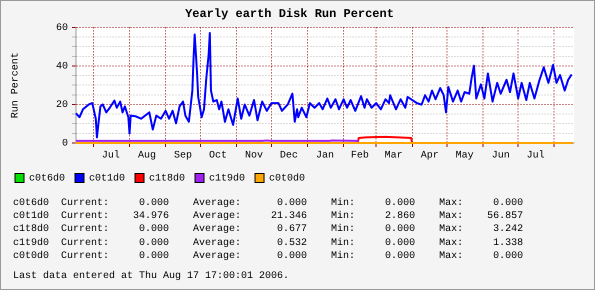 This screenshot has width=595, height=290. What do you see at coordinates (268, 243) in the screenshot?
I see `text: c1t9d0 Current: 0.000 Average: 0.532 Min: 0.000 Max: 1.338` at bounding box center [268, 243].